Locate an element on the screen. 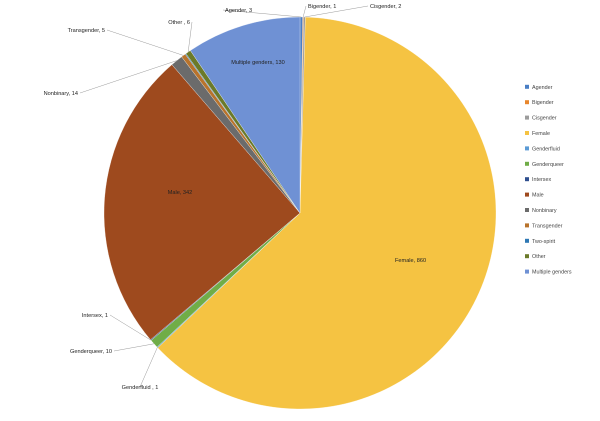 The image size is (600, 421). legend-entry-bigender: Bigender is located at coordinates (543, 103).